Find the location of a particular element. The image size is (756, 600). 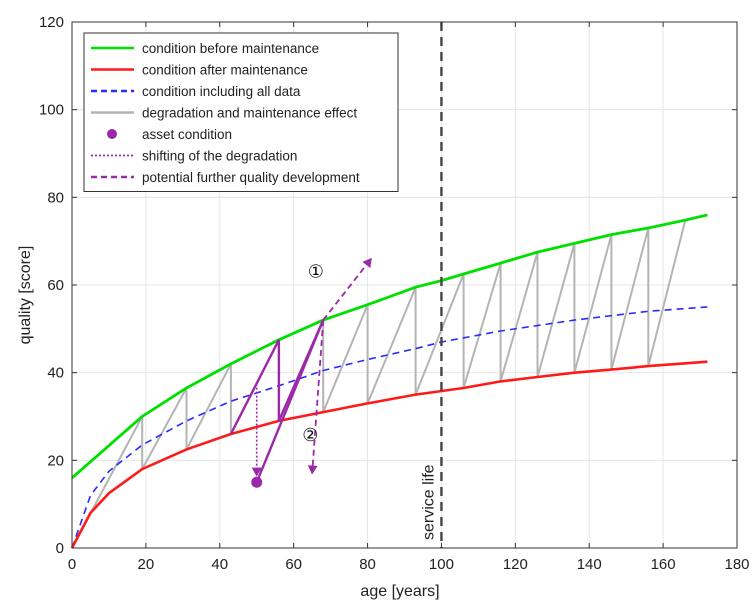

legend-marker-dot is located at coordinates (112, 134).